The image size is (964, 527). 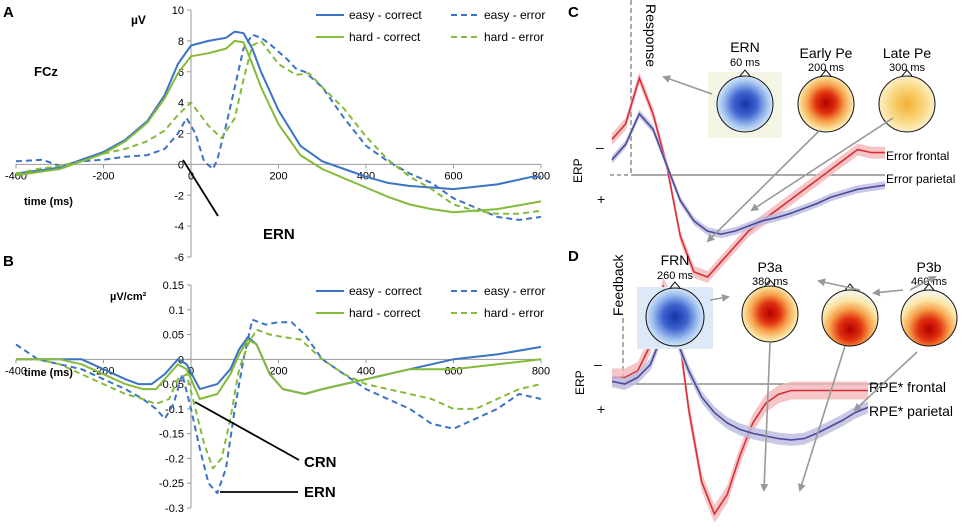 I want to click on topo-early-pe: Early Pe 200 ms, so click(x=826, y=89).